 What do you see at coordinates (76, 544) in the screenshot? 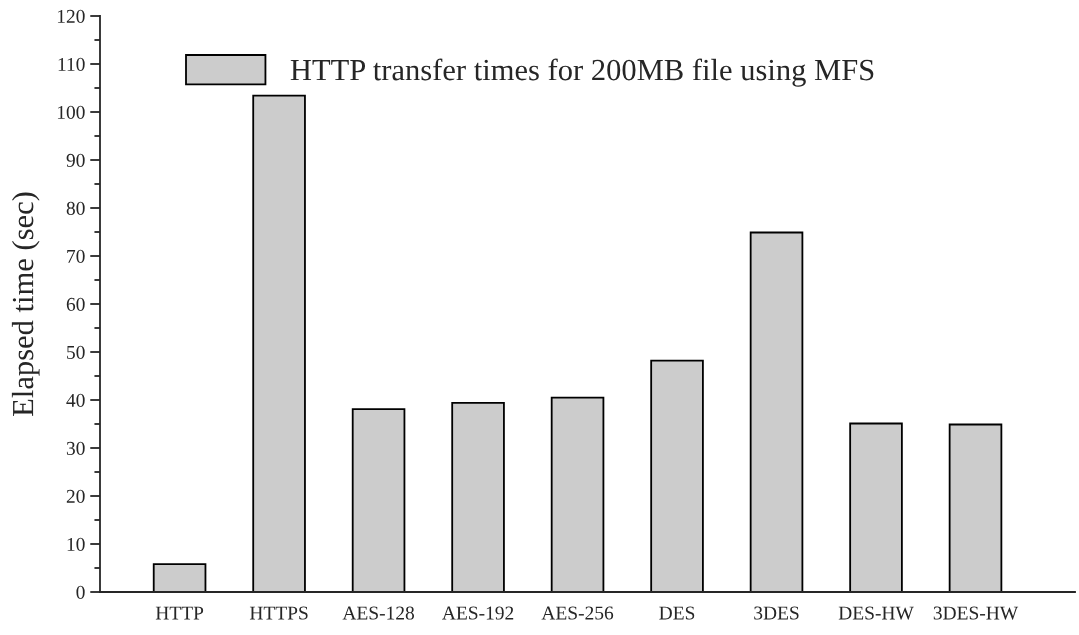
I see `y-tick-label: 10` at bounding box center [76, 544].